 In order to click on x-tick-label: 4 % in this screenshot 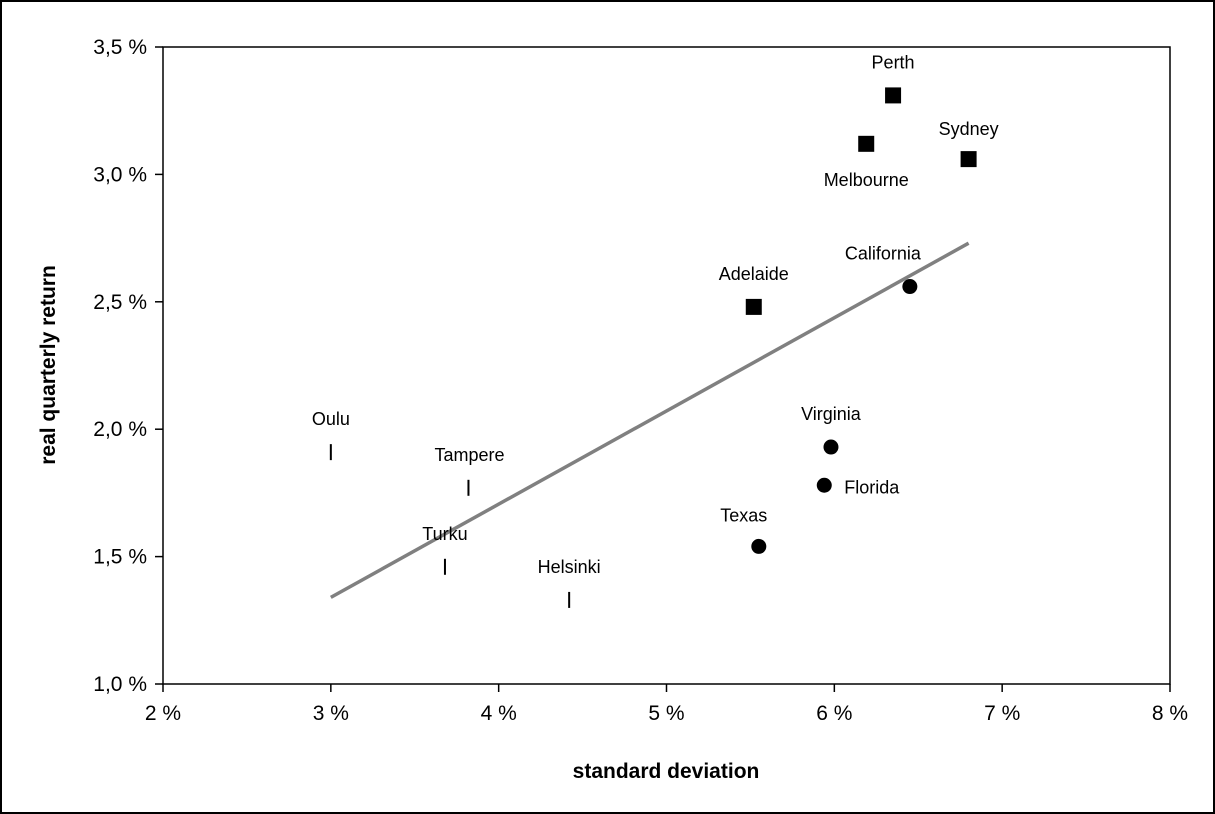, I will do `click(499, 713)`.